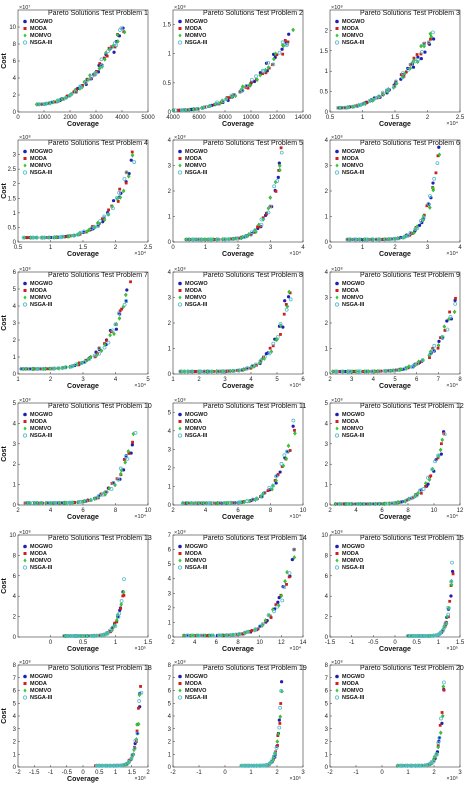  Describe the element at coordinates (41, 22) in the screenshot. I see `legend-label: MOGWO` at that location.